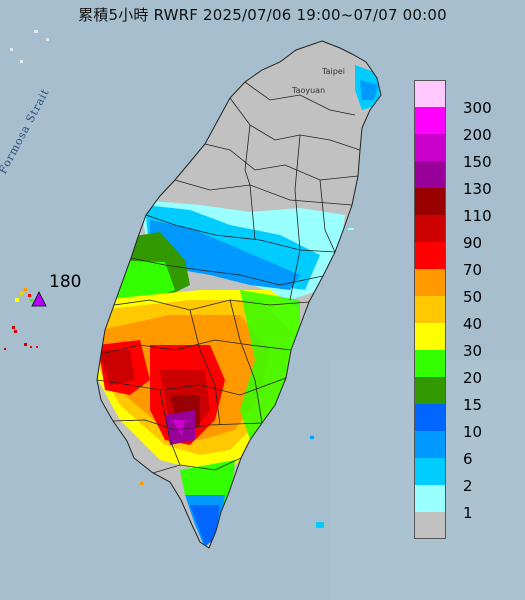  I want to click on legend-label: 40, so click(473, 324).